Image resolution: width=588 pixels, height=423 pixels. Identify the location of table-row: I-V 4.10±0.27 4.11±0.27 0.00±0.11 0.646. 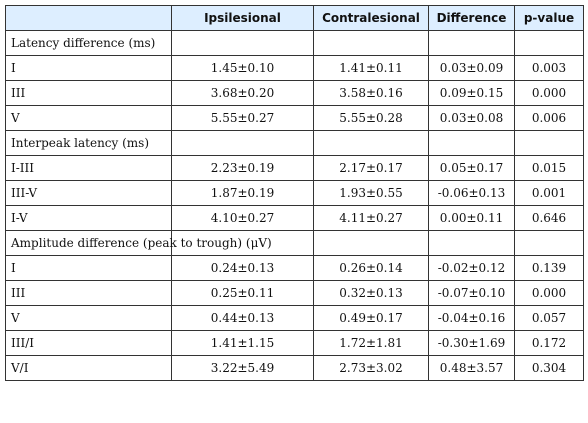
(294, 218).